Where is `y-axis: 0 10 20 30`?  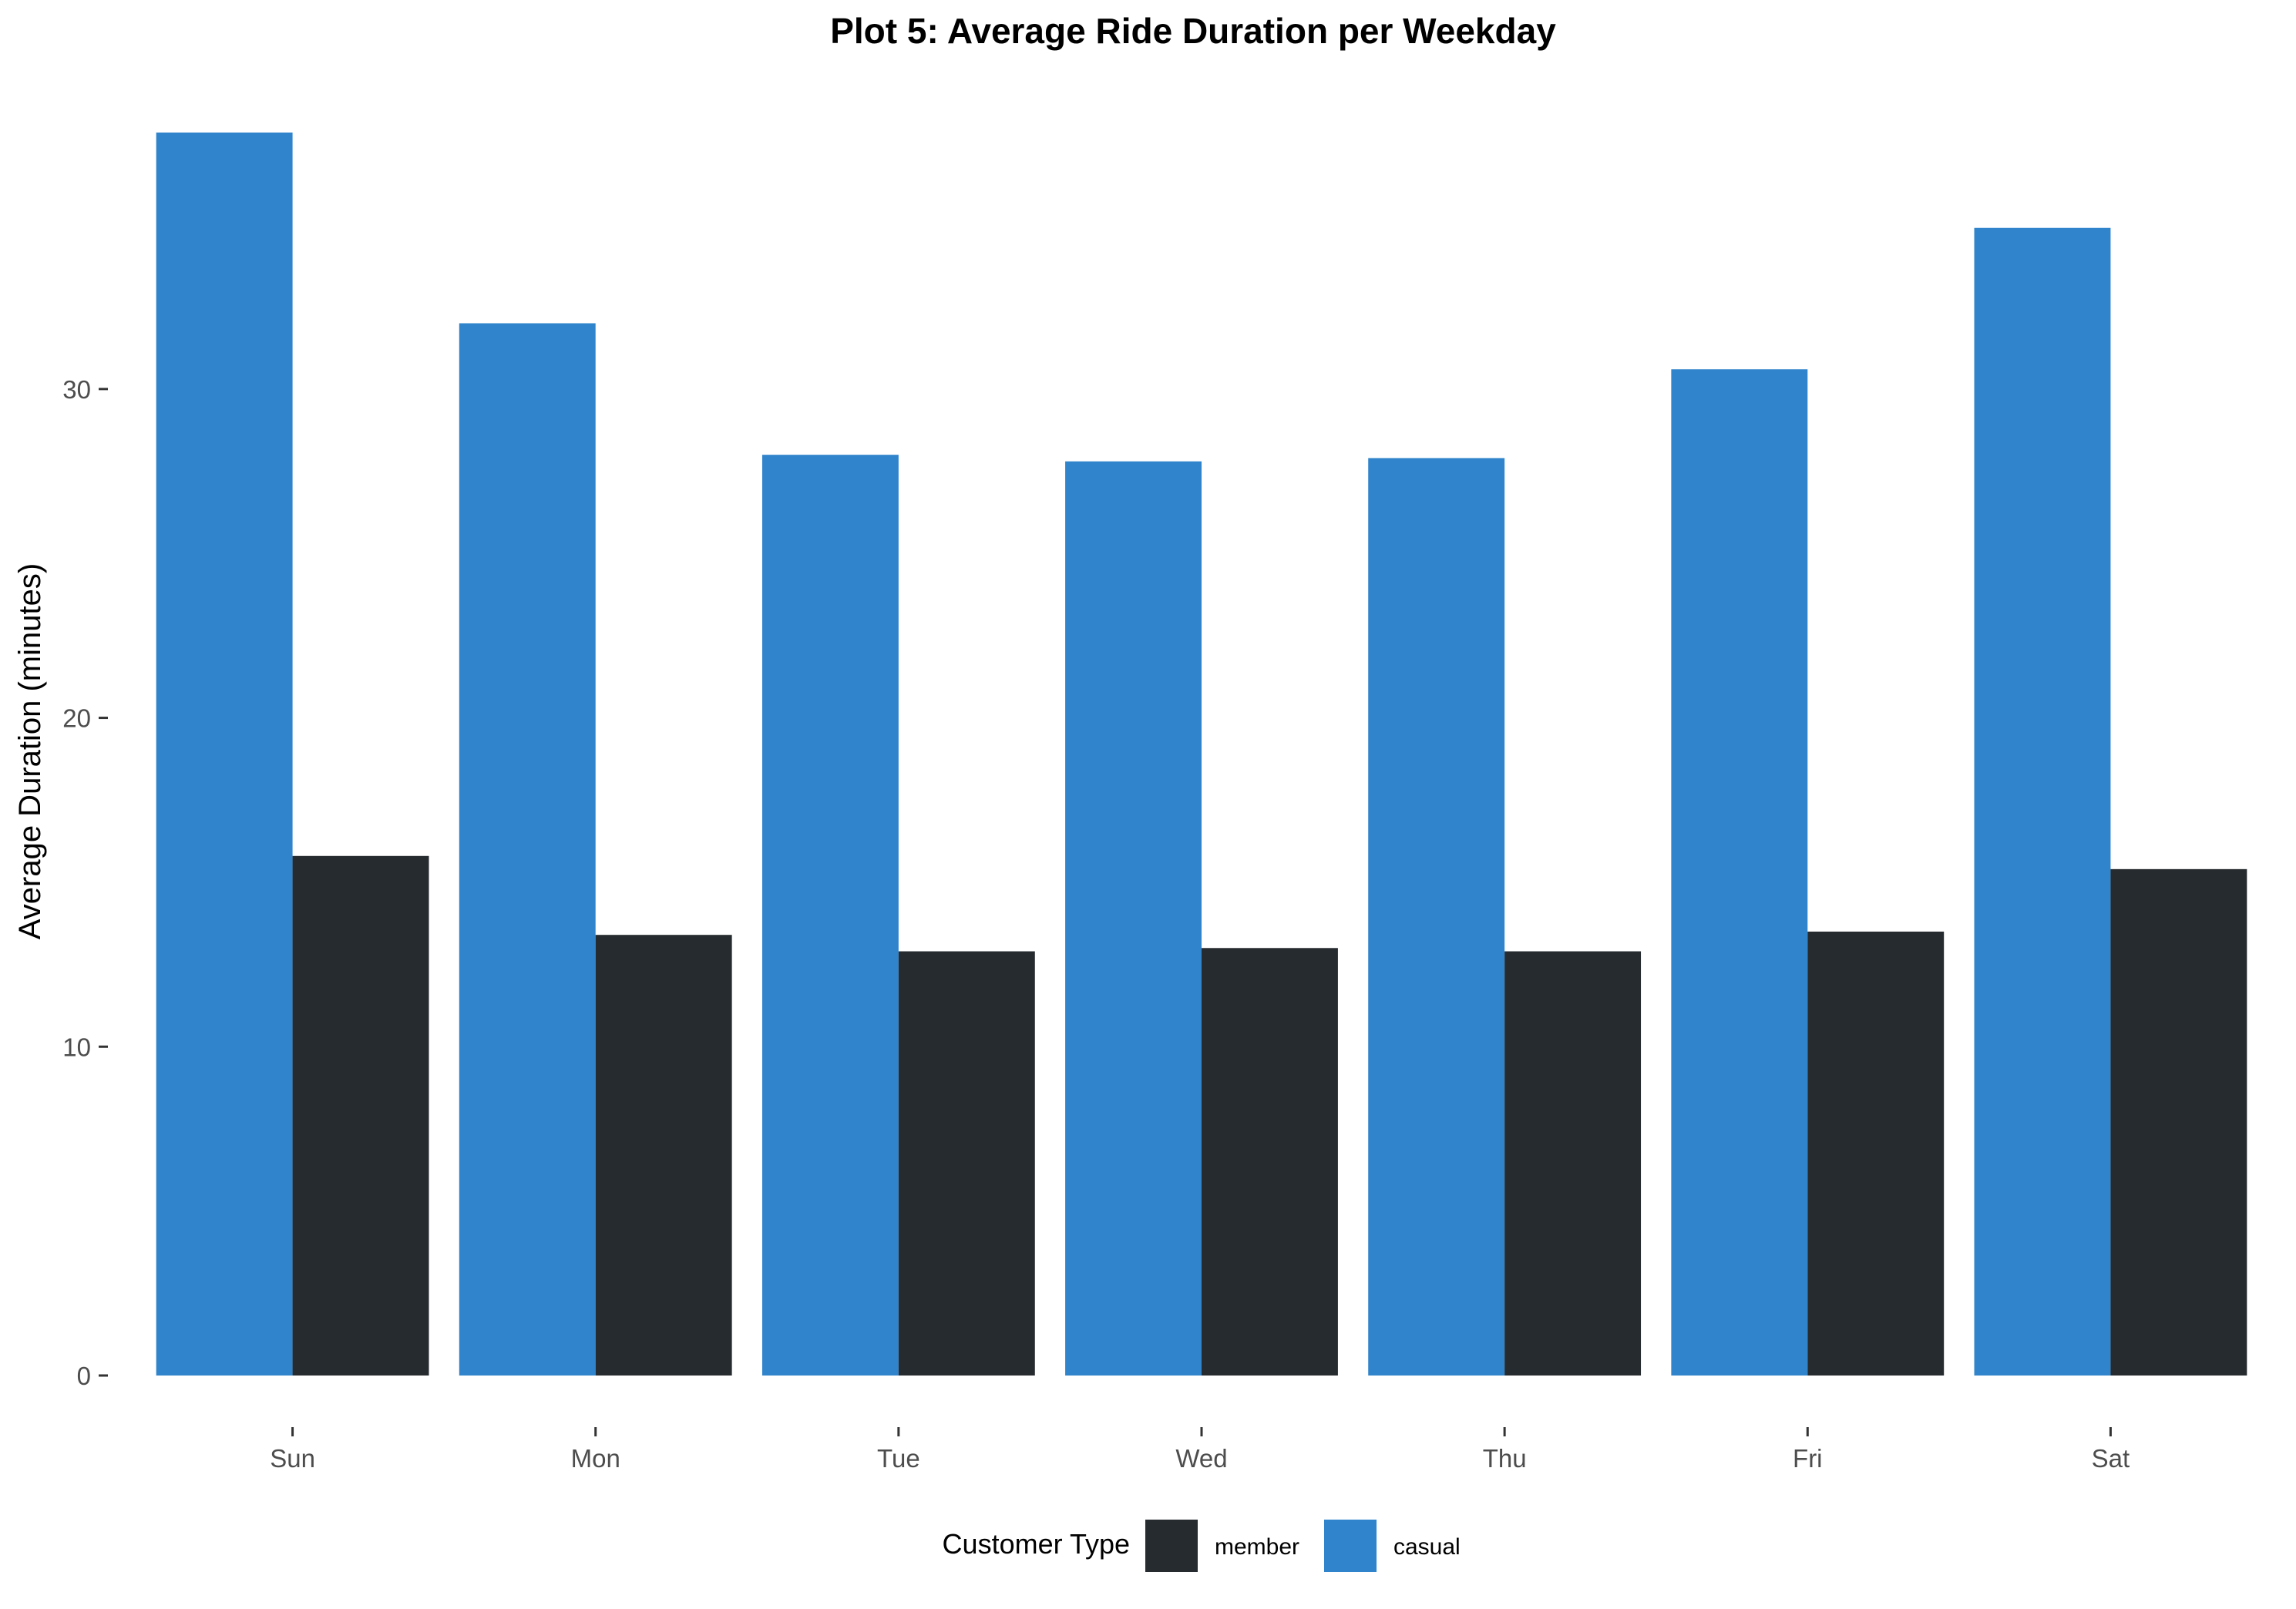 y-axis: 0 10 20 30 is located at coordinates (85, 882).